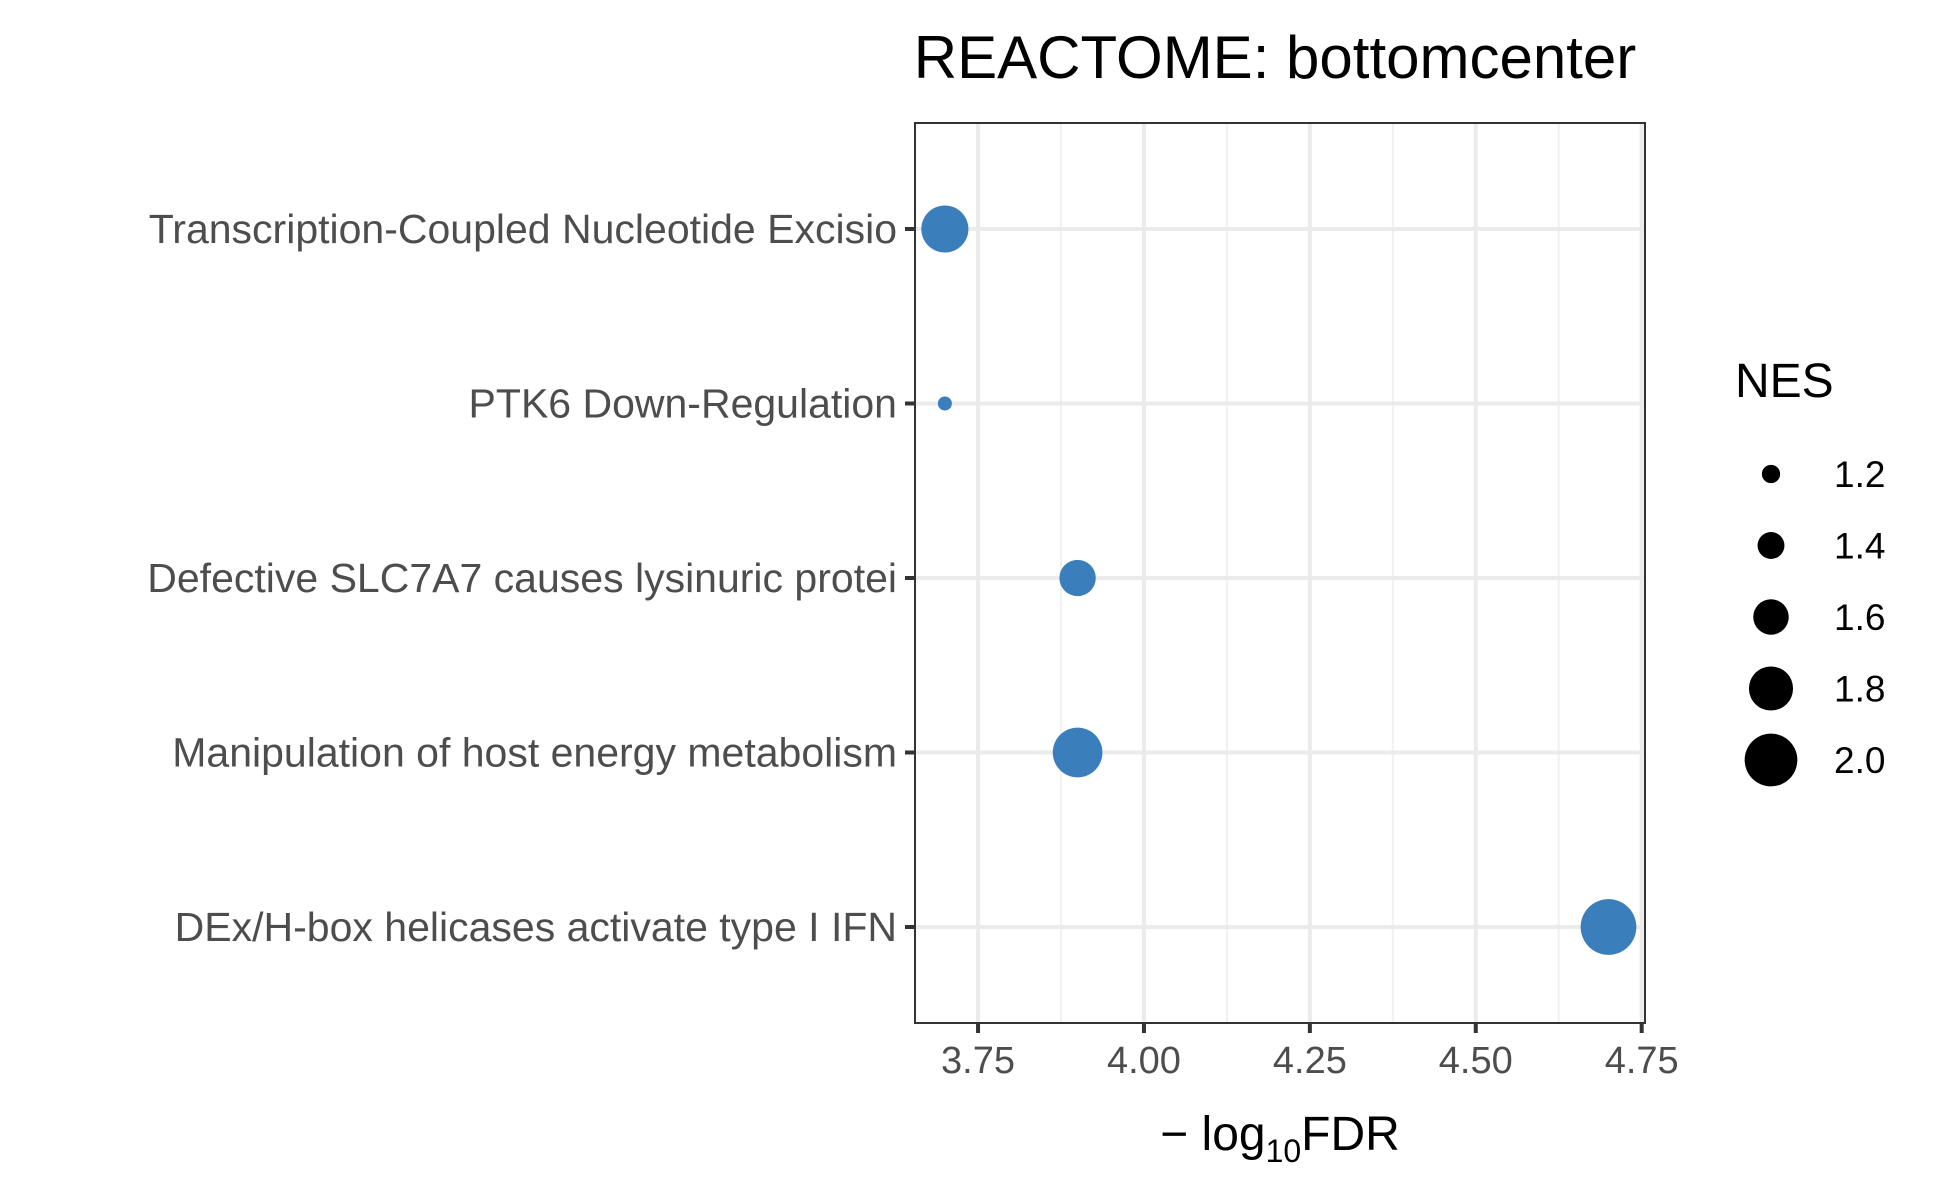 The width and height of the screenshot is (1950, 1200). I want to click on legend-size-label: 1.6, so click(1859, 617).